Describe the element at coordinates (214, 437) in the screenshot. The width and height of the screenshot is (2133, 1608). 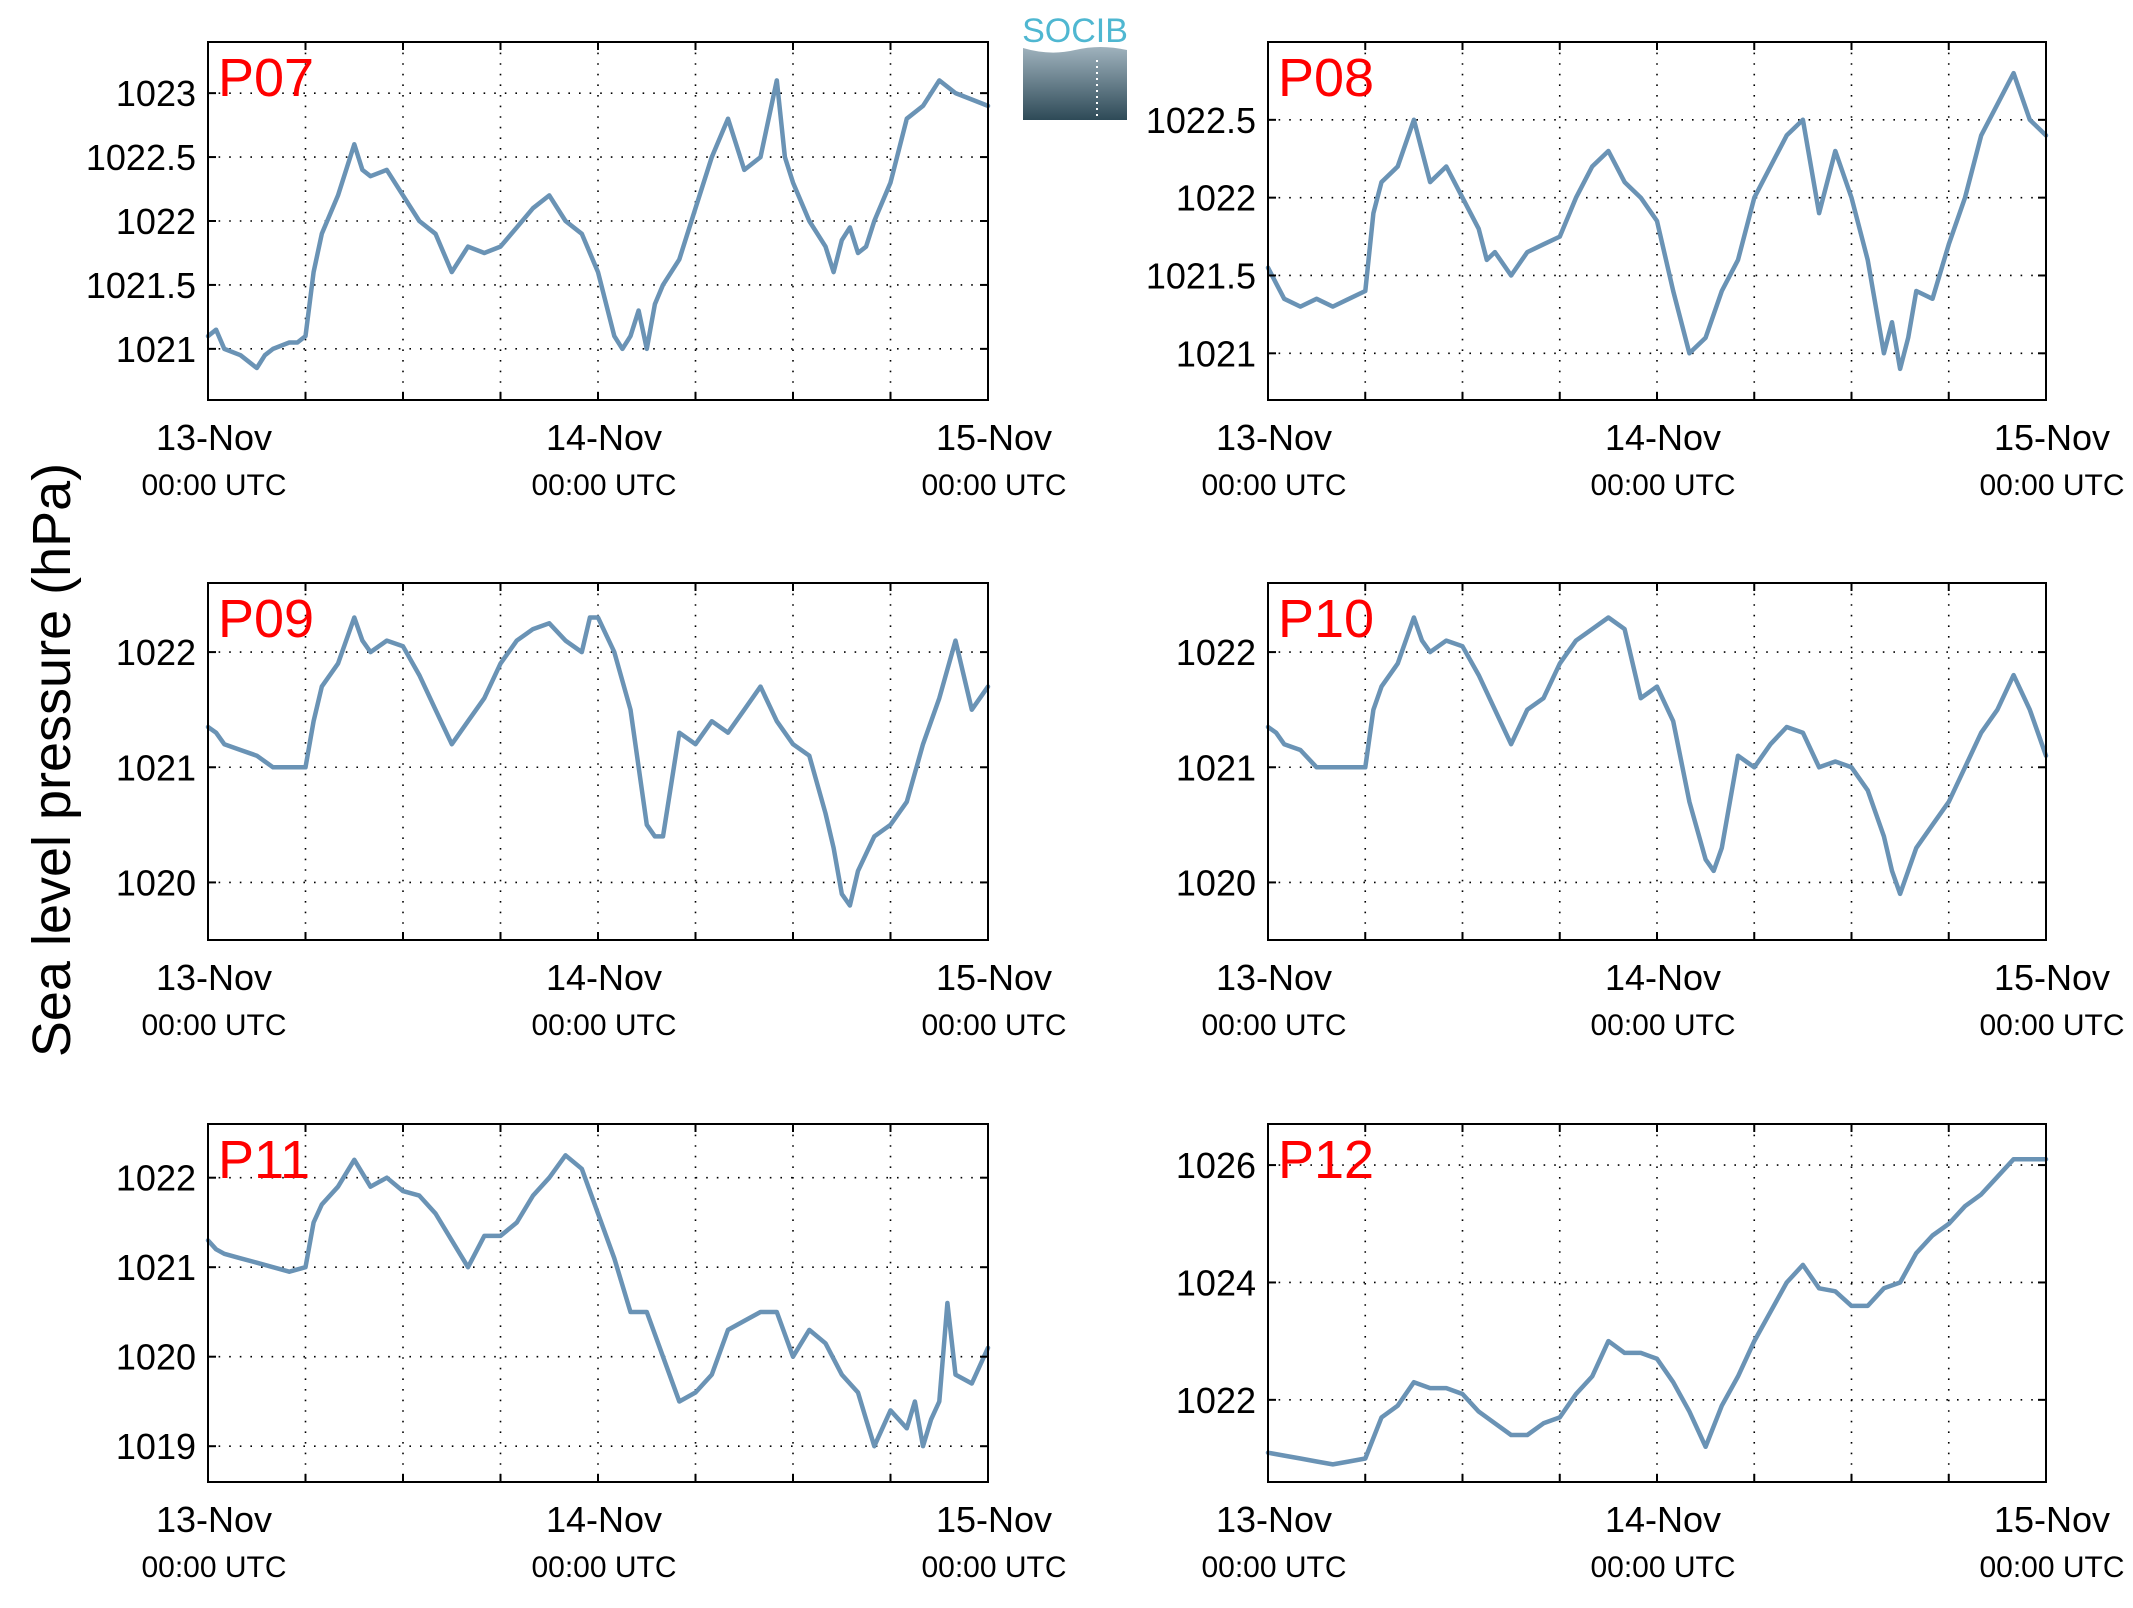
I see `panel-p07-x-tick-label-date: 13-Nov` at that location.